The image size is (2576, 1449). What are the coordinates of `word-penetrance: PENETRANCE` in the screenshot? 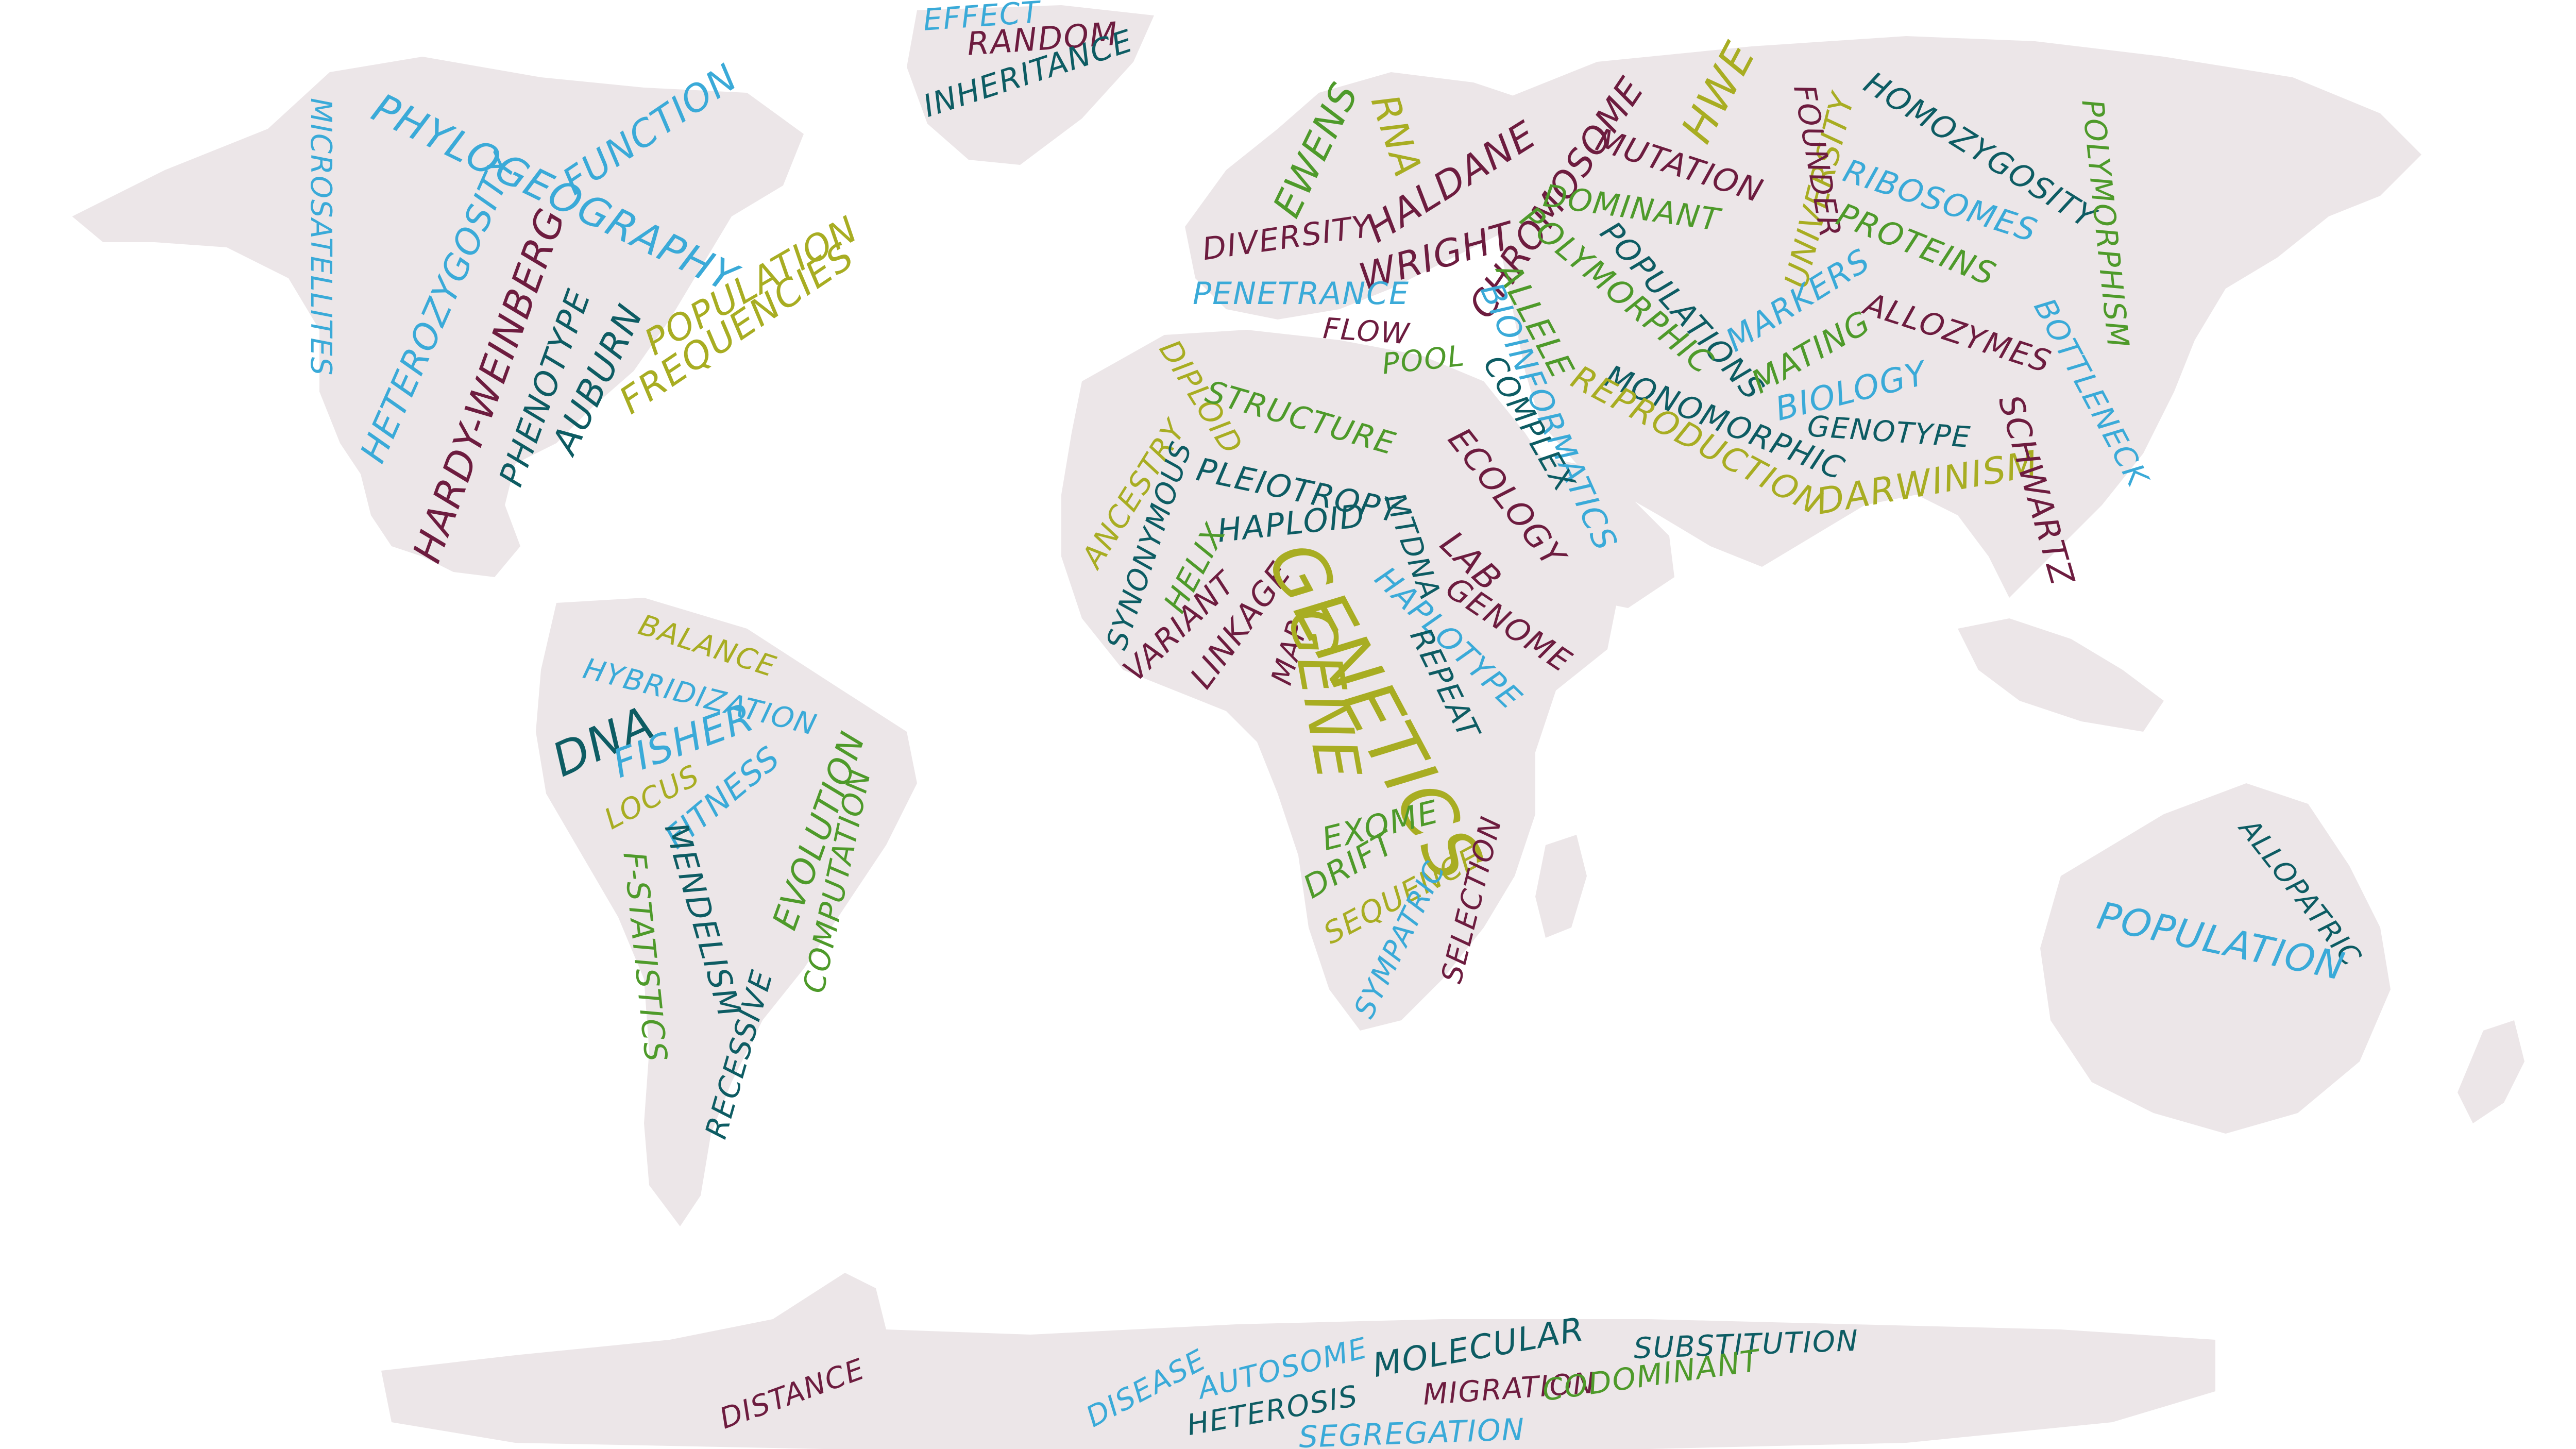 It's located at (1301, 294).